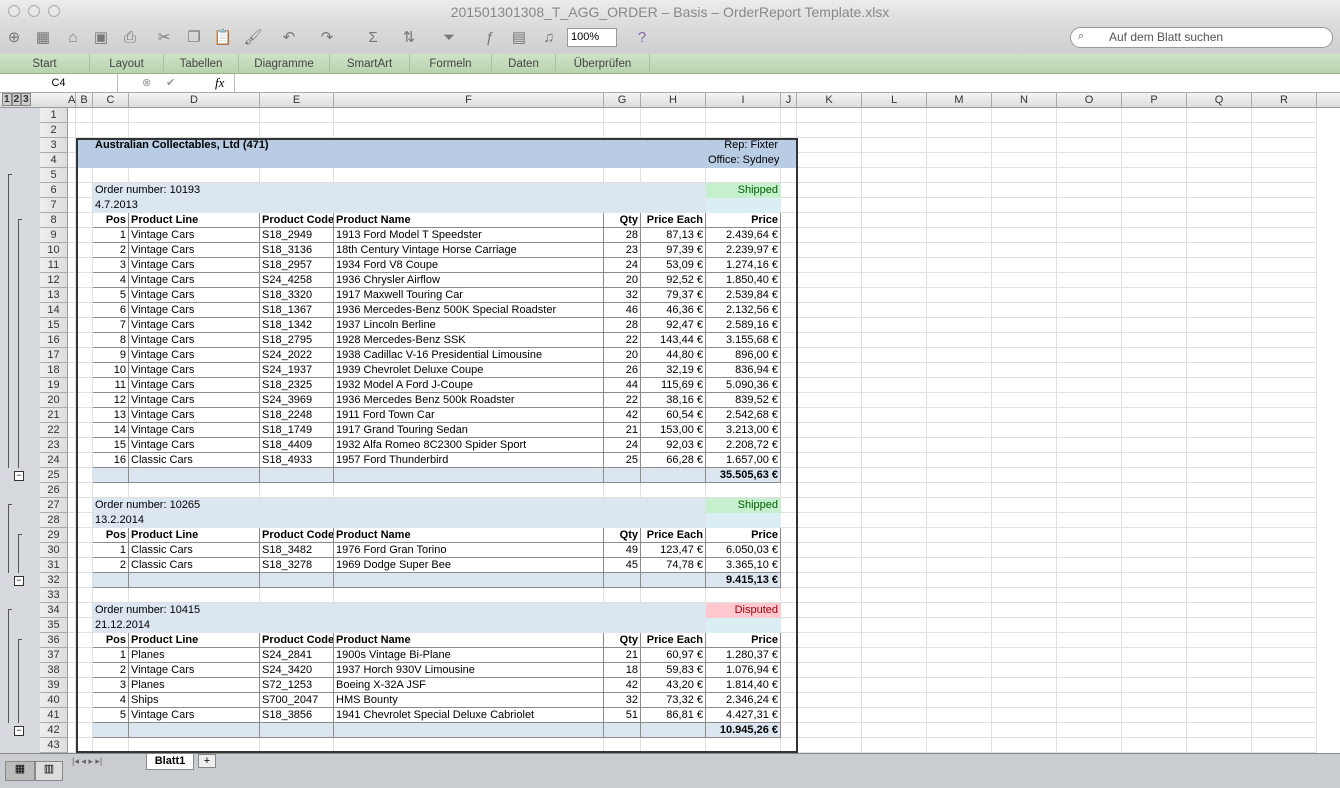 The image size is (1340, 788). I want to click on column-header-B: B, so click(84, 100).